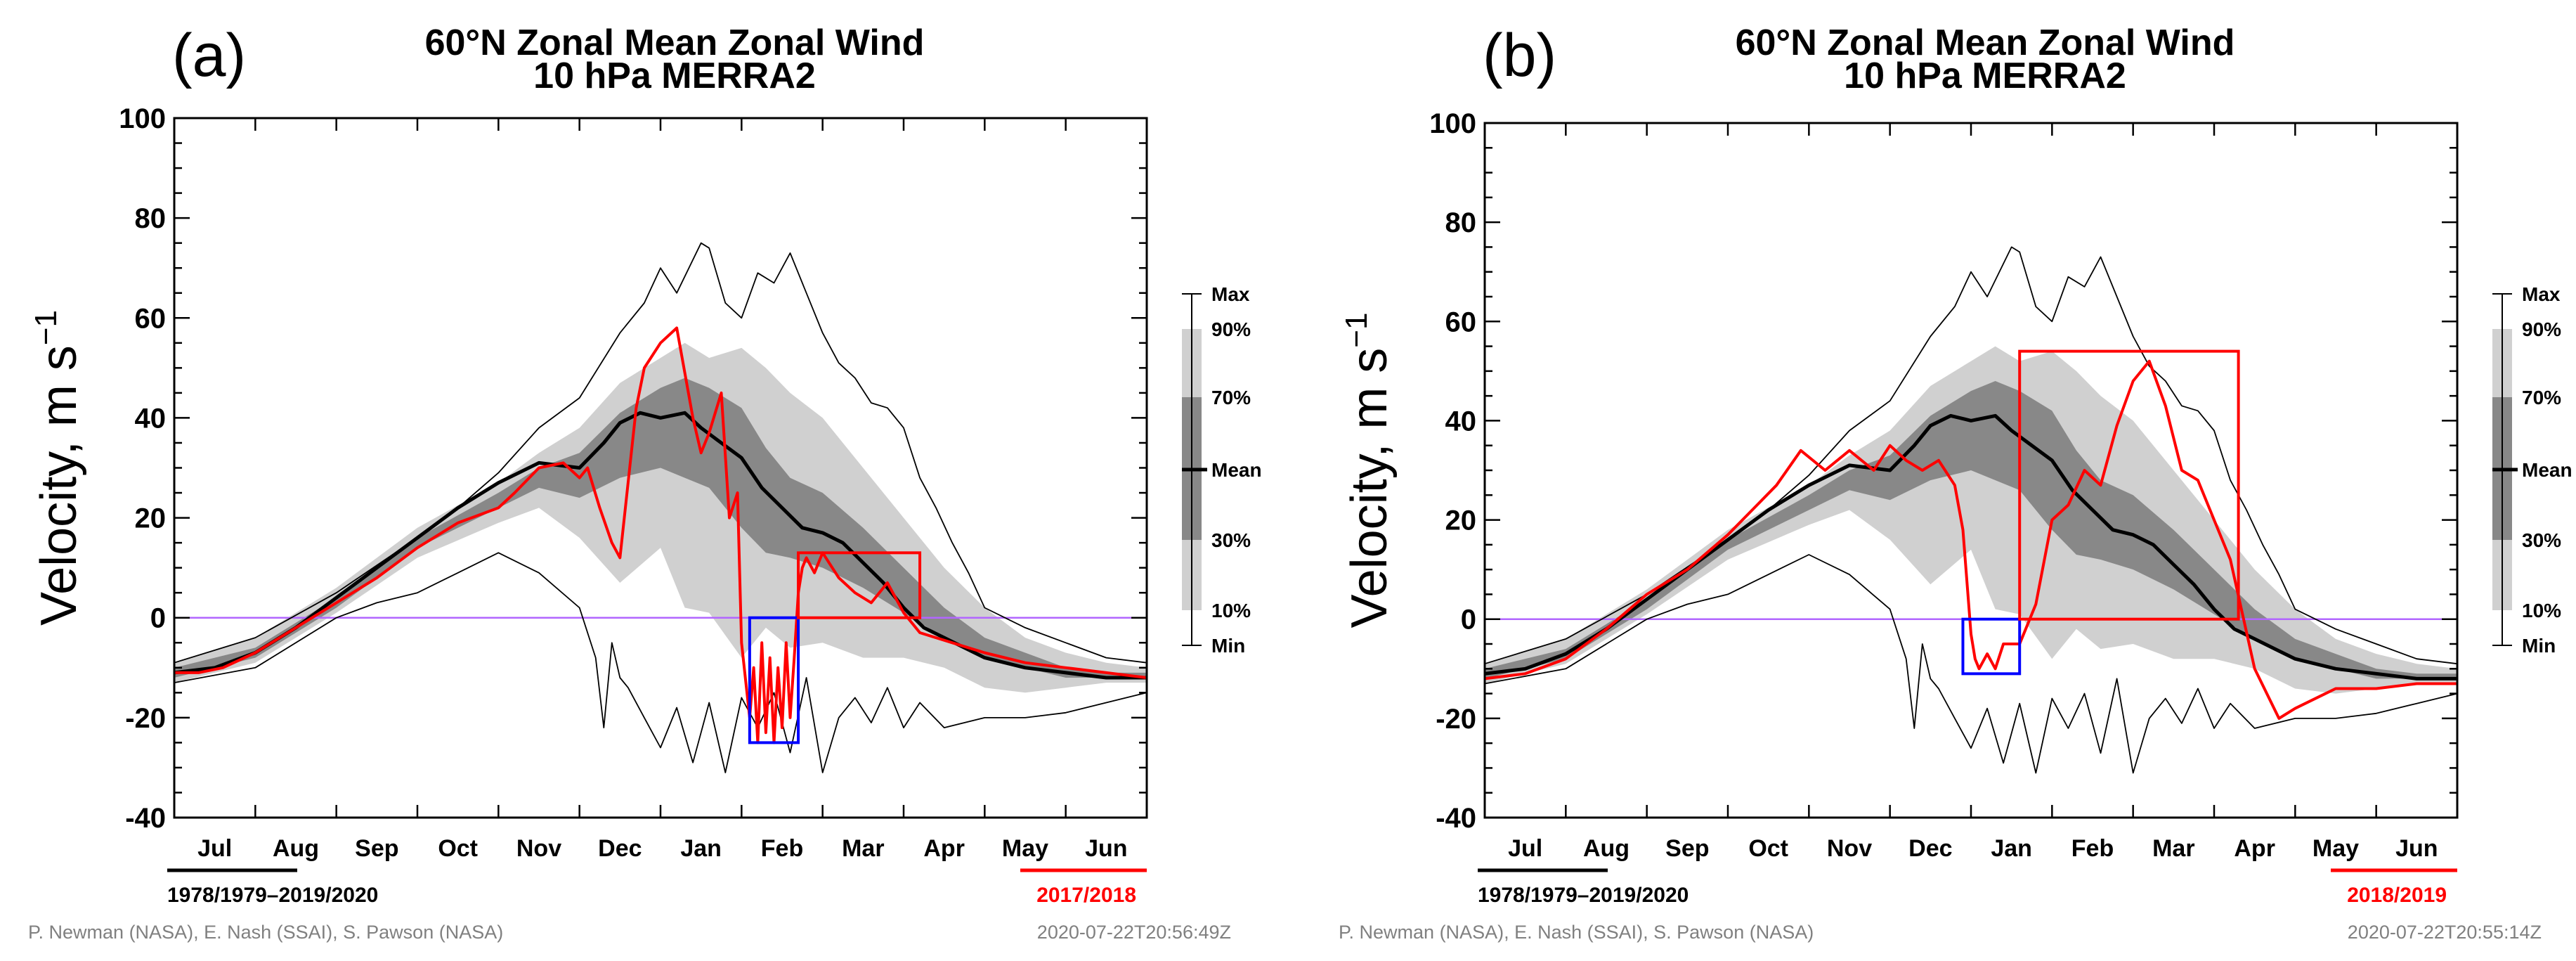  Describe the element at coordinates (1086, 896) in the screenshot. I see `year-label: 2017/2018` at that location.